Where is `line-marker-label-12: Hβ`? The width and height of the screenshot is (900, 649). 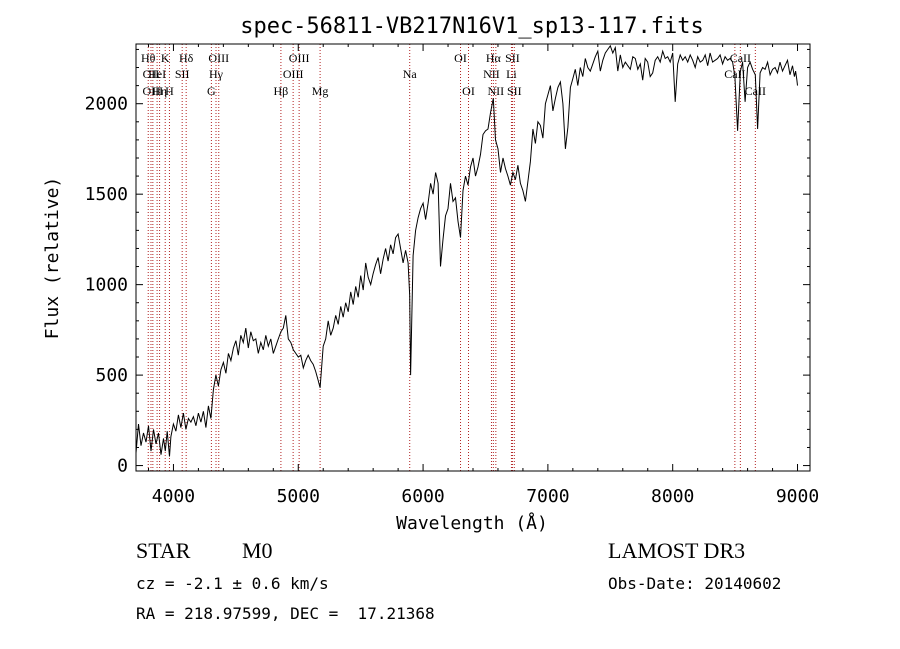 line-marker-label-12: Hβ is located at coordinates (281, 91).